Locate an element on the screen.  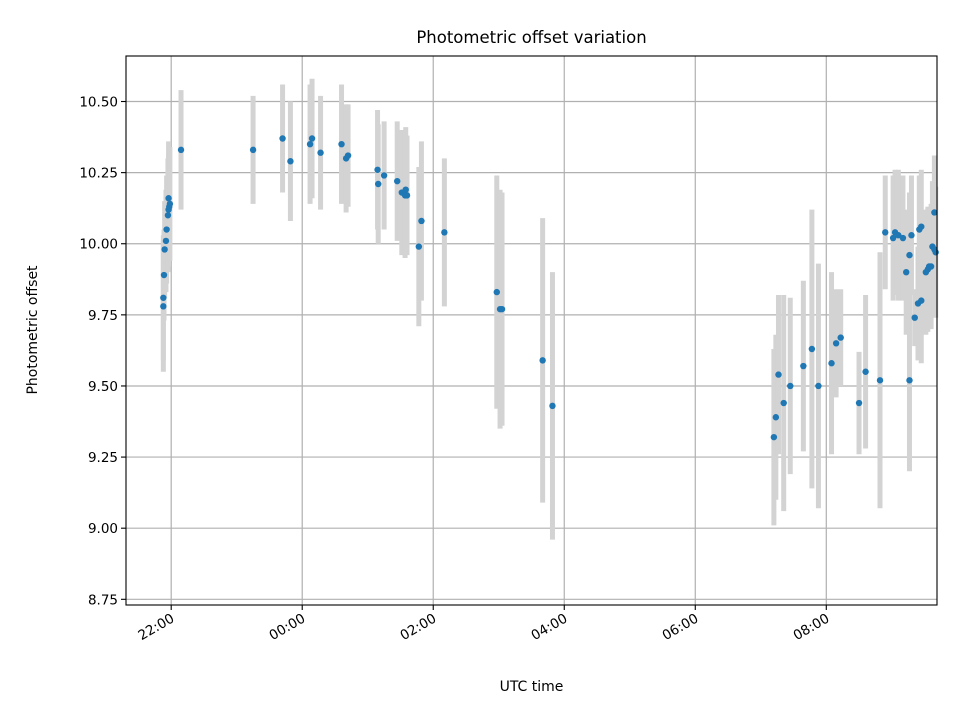
x-axis-label: UTC time is located at coordinates (532, 687).